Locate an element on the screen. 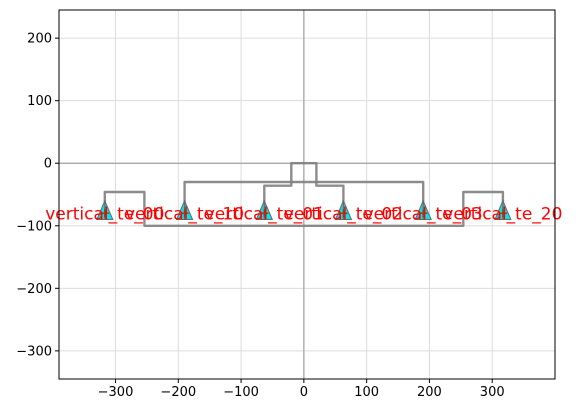 This screenshot has width=581, height=413. waveguide-routes is located at coordinates (304, 194).